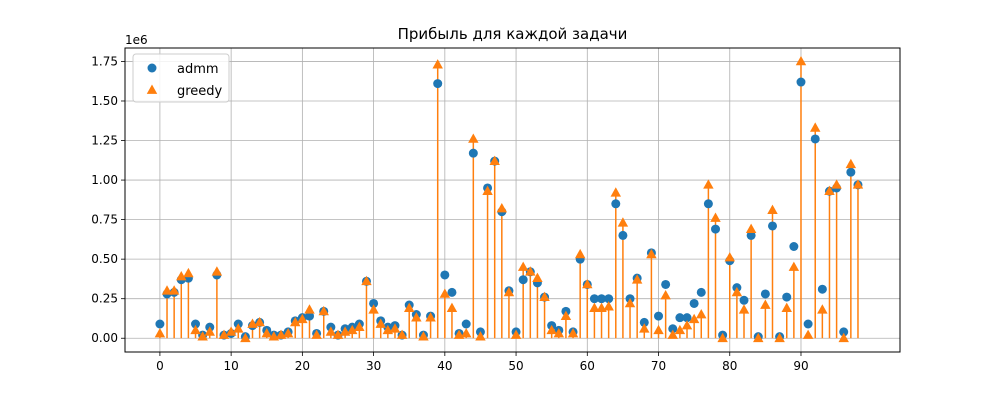 The height and width of the screenshot is (400, 1000). Describe the element at coordinates (198, 69) in the screenshot. I see `legend-label-admm: admm` at that location.